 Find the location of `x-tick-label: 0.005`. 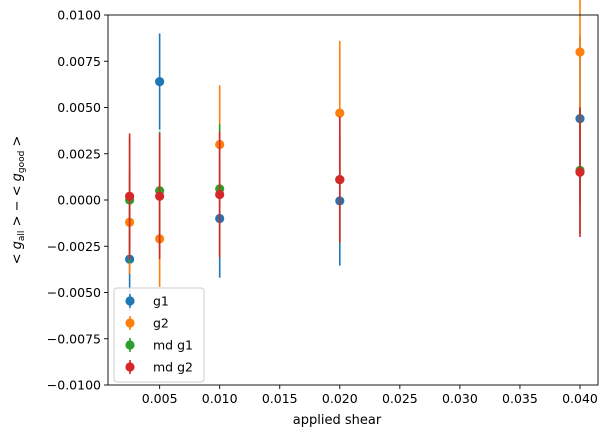

x-tick-label: 0.005 is located at coordinates (160, 398).